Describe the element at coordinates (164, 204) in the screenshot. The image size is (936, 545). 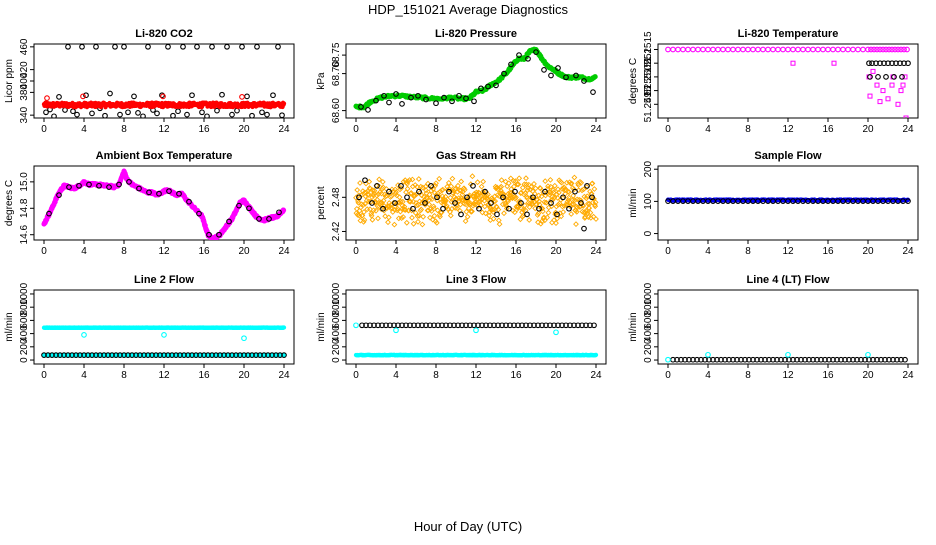
I see `plot-area` at that location.